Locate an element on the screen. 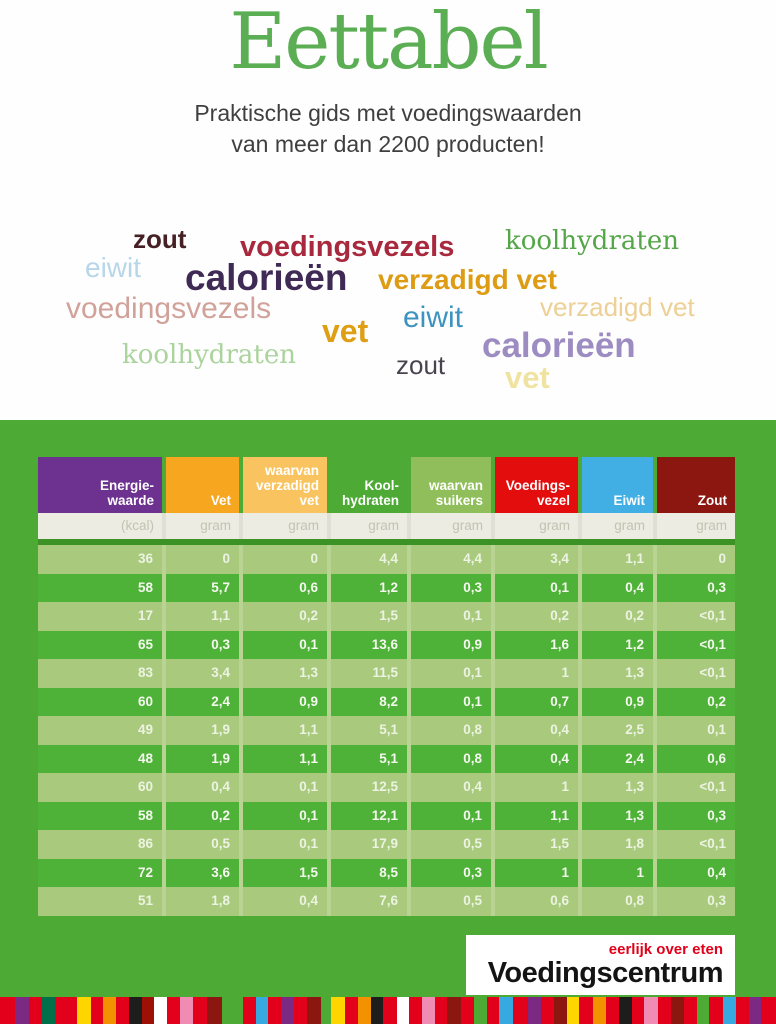 Image resolution: width=776 pixels, height=1024 pixels. voedingscentrum-logo: eerlijk over eten Voedingscentrum is located at coordinates (600, 965).